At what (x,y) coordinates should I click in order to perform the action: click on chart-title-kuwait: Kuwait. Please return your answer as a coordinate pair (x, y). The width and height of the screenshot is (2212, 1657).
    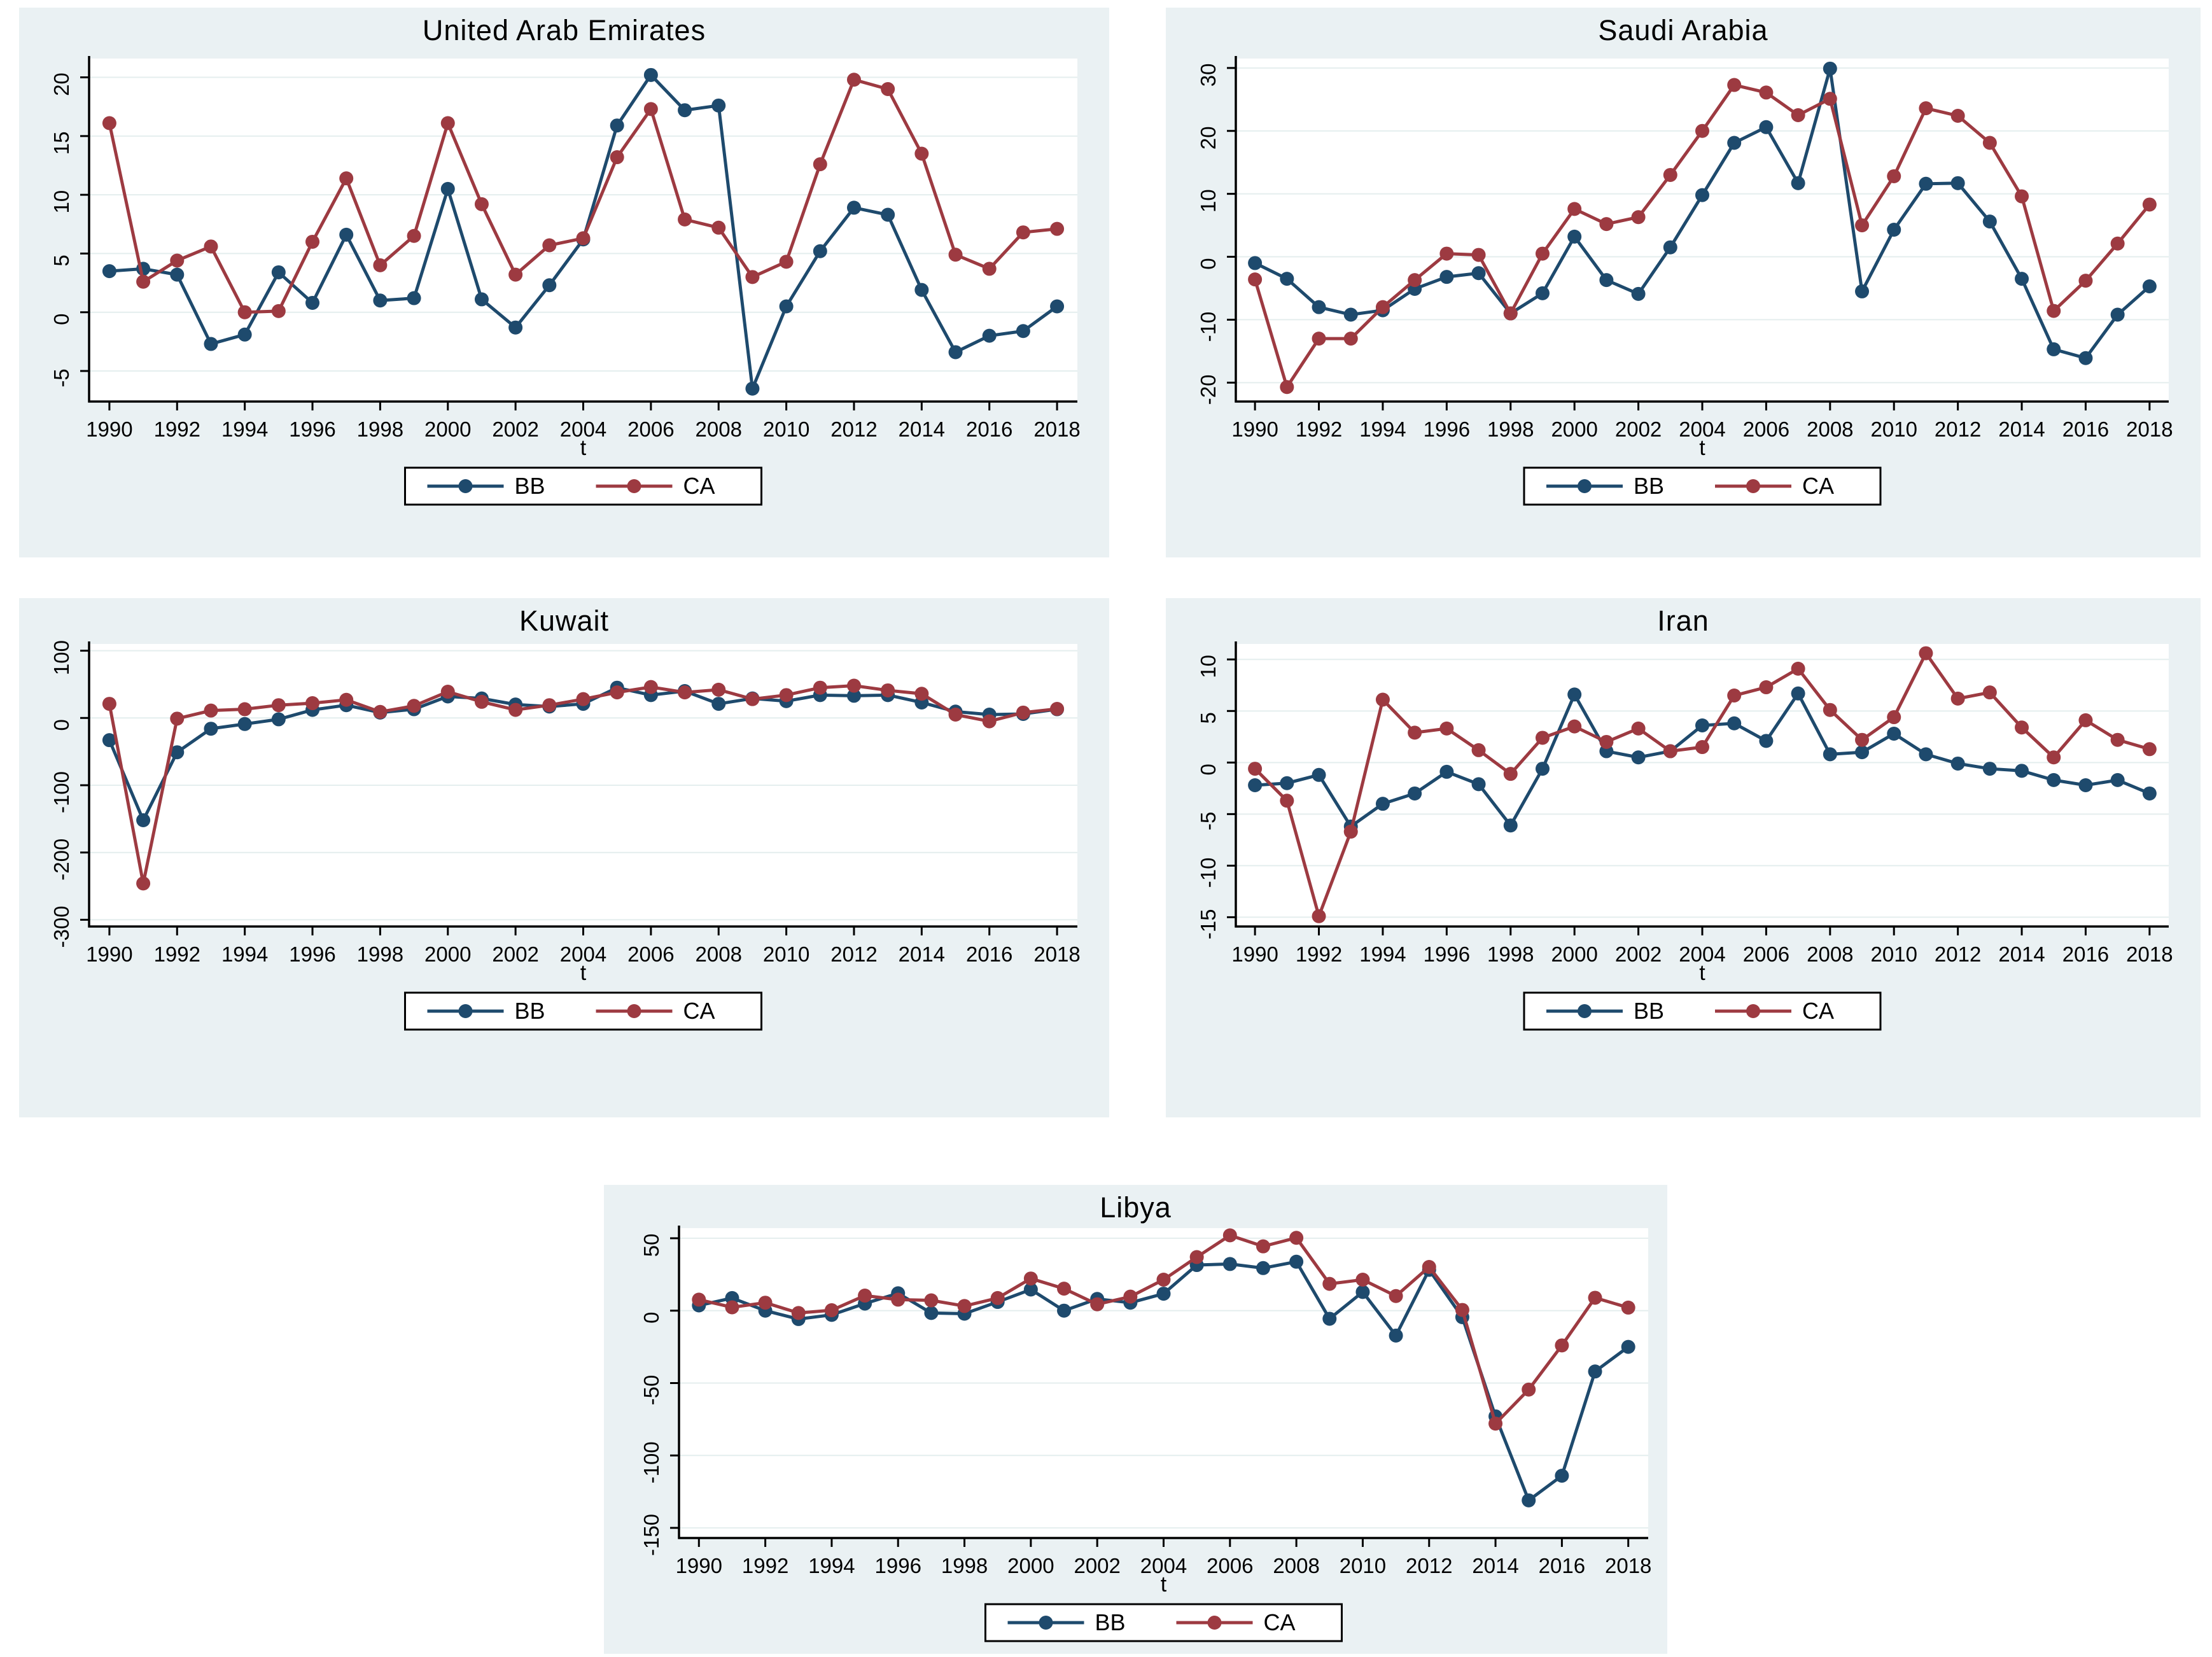
    Looking at the image, I should click on (564, 621).